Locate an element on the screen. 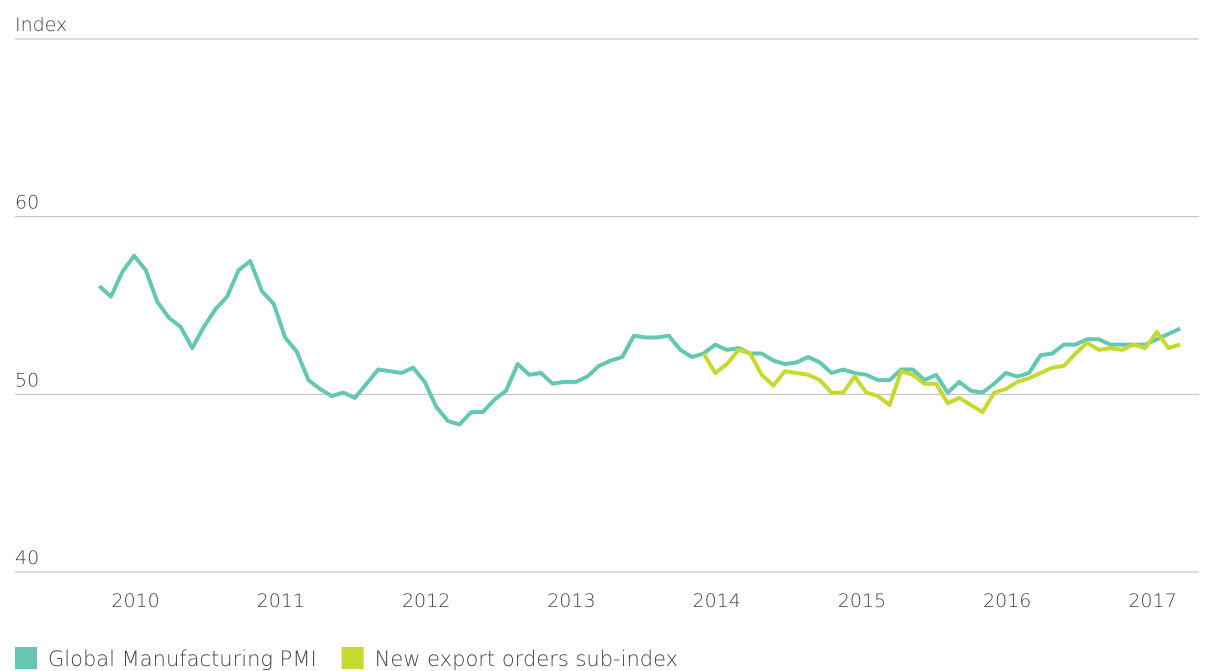 This screenshot has width=1214, height=671. series-line is located at coordinates (941, 372).